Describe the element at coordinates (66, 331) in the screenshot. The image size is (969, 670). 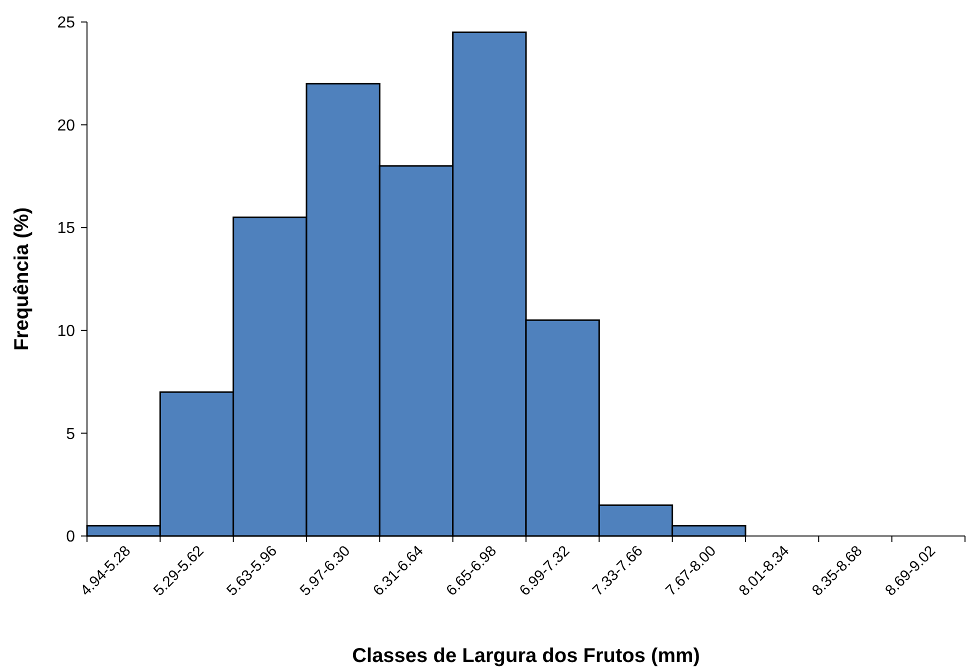
I see `y-tick-label: 10` at that location.